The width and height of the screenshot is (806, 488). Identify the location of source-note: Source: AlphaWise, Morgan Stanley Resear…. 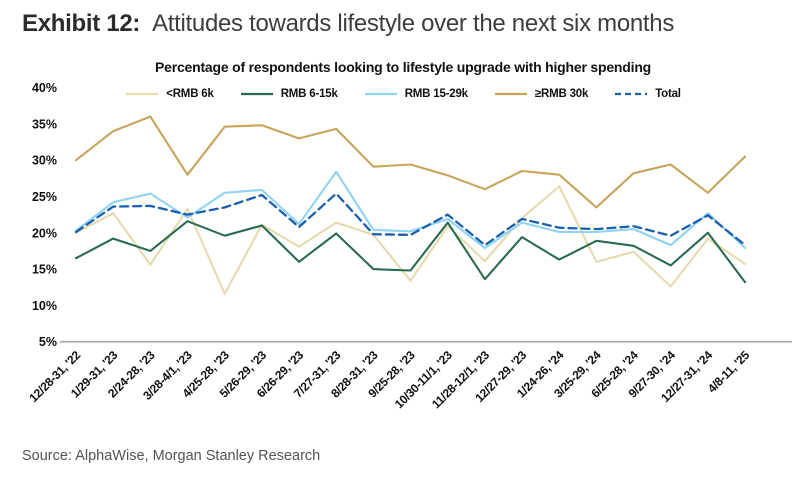
(171, 456).